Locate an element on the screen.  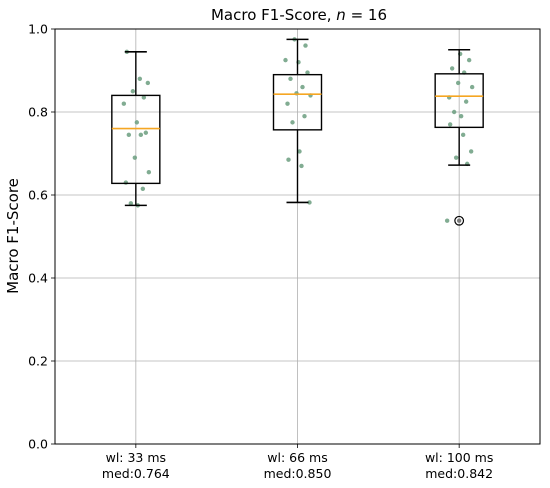
chart-title: Macro F1-Score, n = 16 is located at coordinates (299, 15).